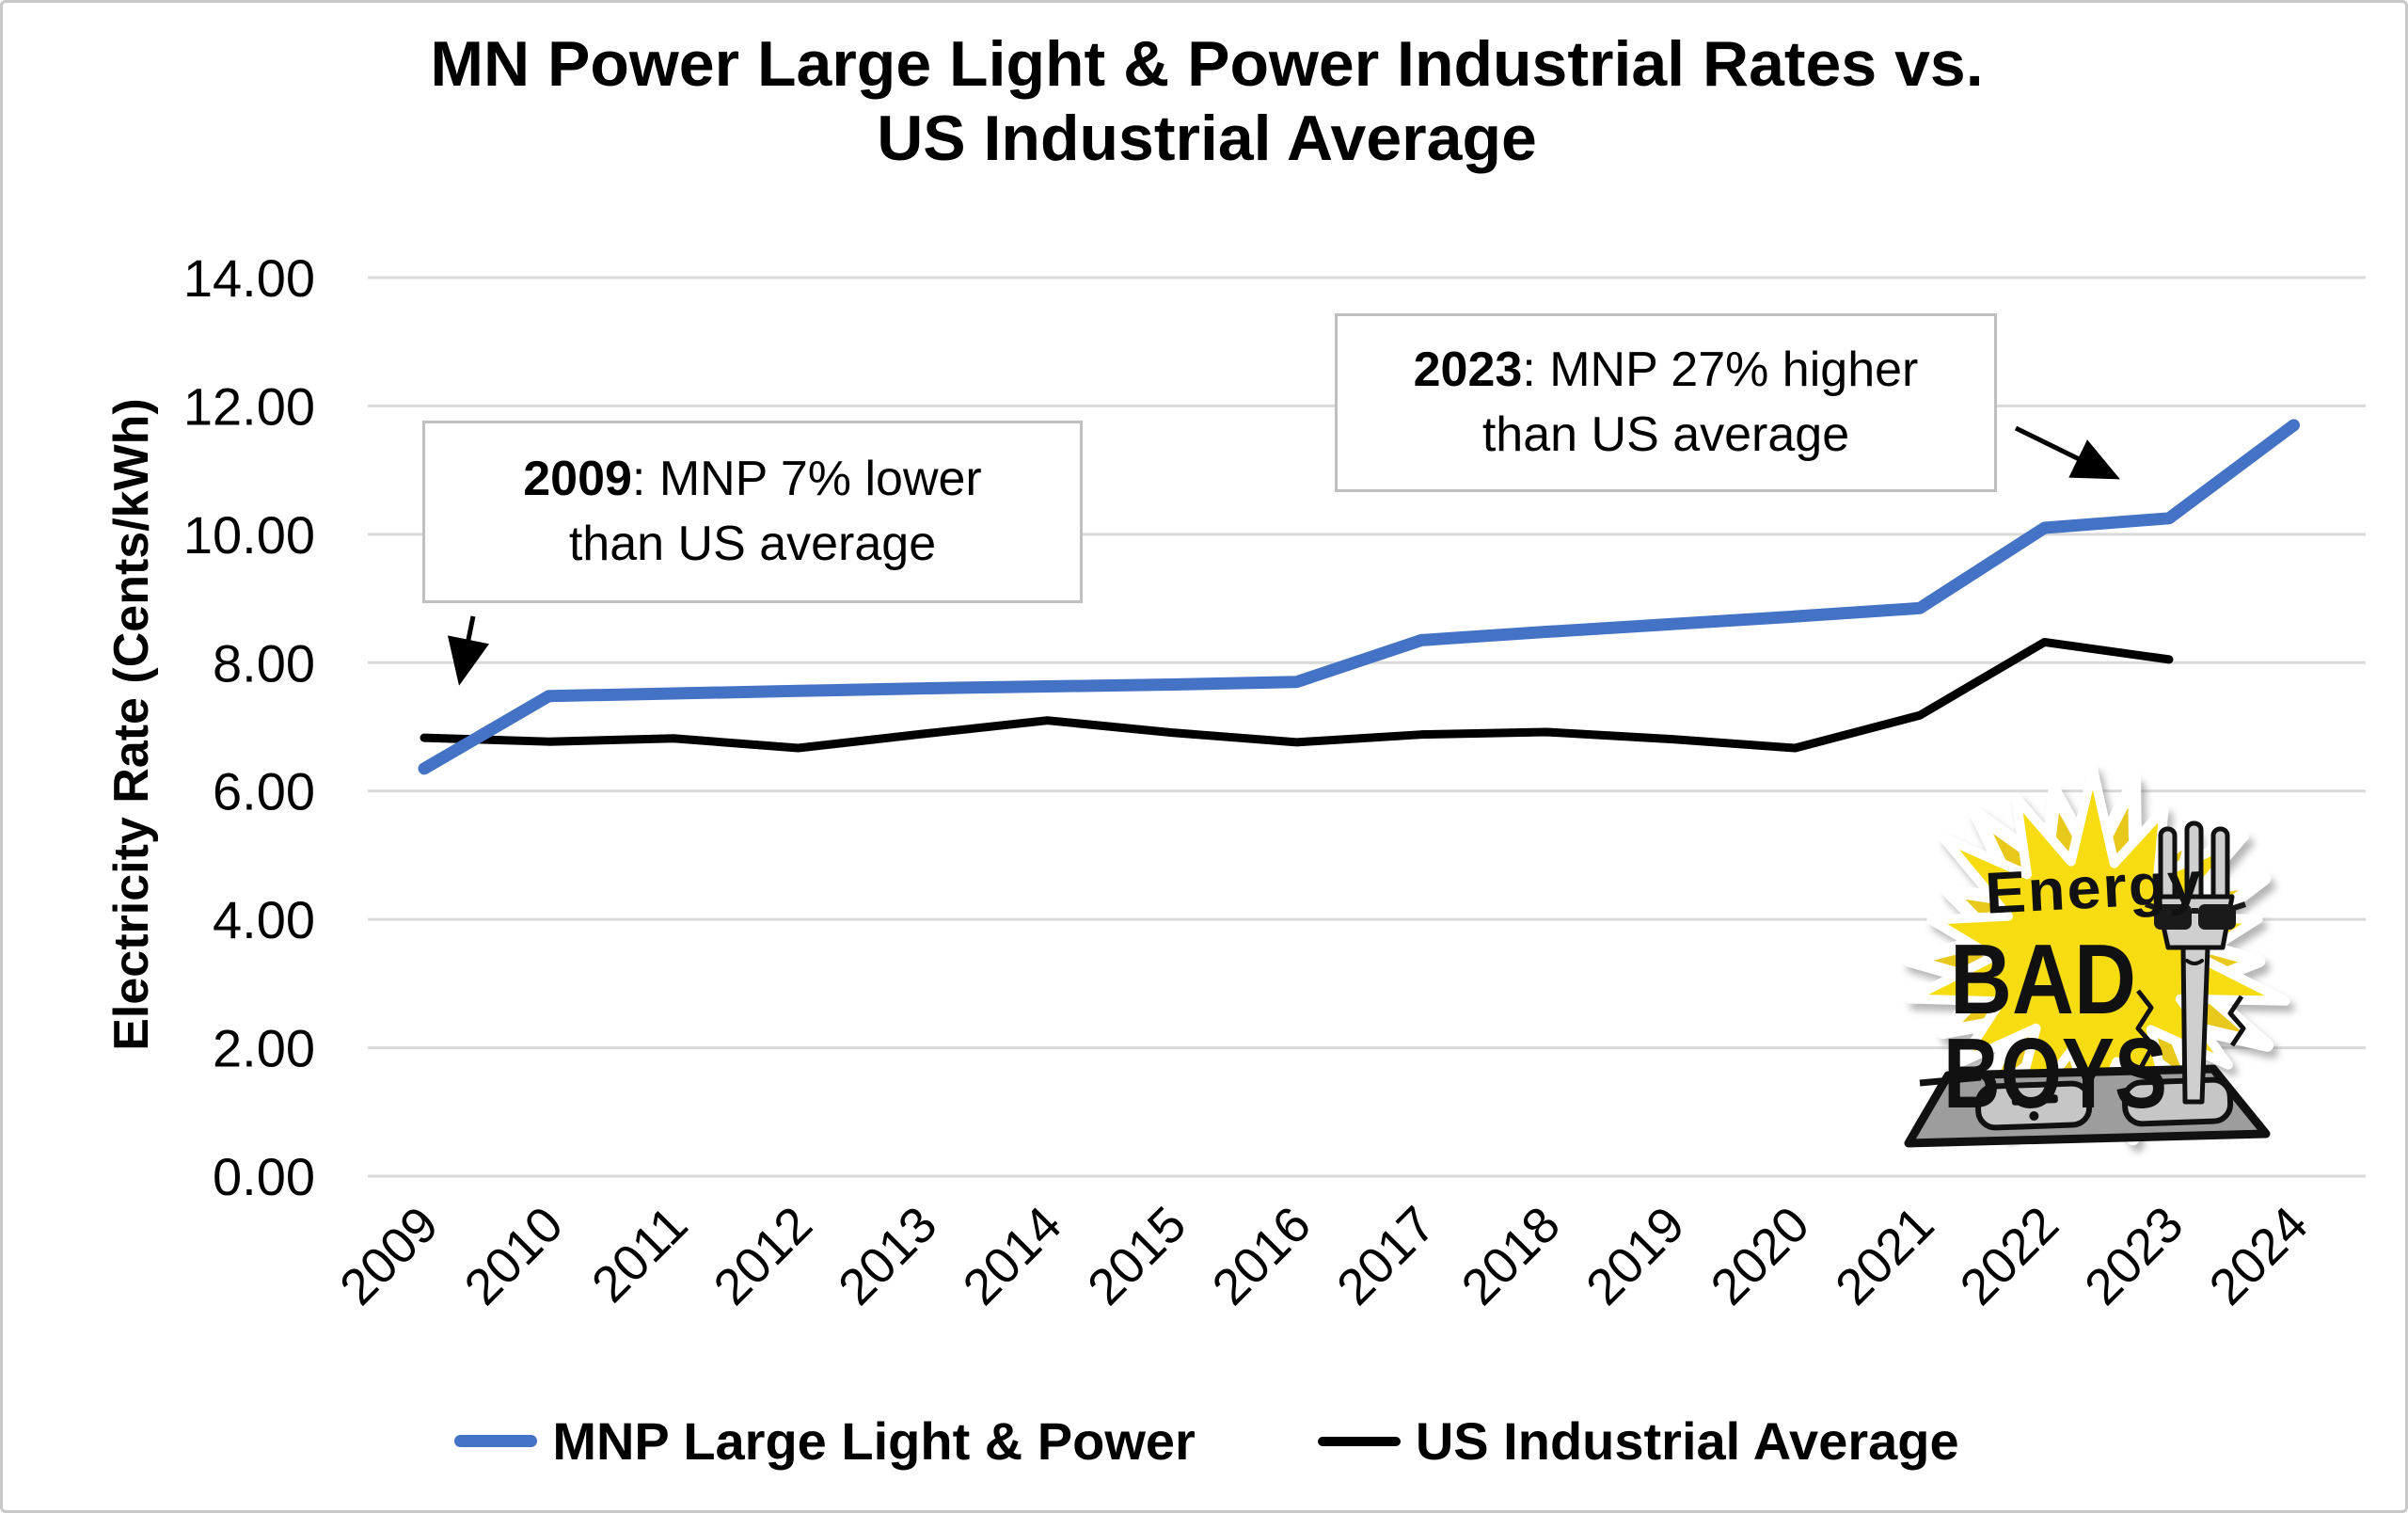 The height and width of the screenshot is (1513, 2408). Describe the element at coordinates (1262, 1255) in the screenshot. I see `x-tick-label: 2016` at that location.